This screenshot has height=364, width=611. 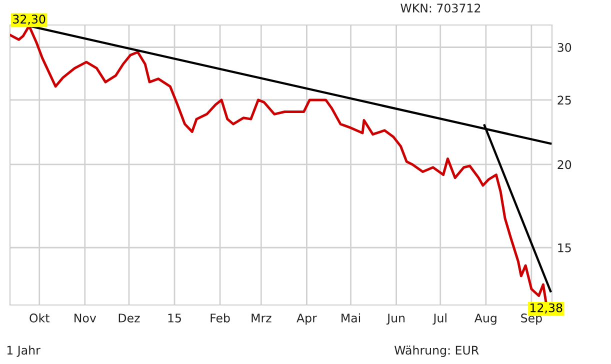 I want to click on text: Währung: EUR, so click(x=436, y=351).